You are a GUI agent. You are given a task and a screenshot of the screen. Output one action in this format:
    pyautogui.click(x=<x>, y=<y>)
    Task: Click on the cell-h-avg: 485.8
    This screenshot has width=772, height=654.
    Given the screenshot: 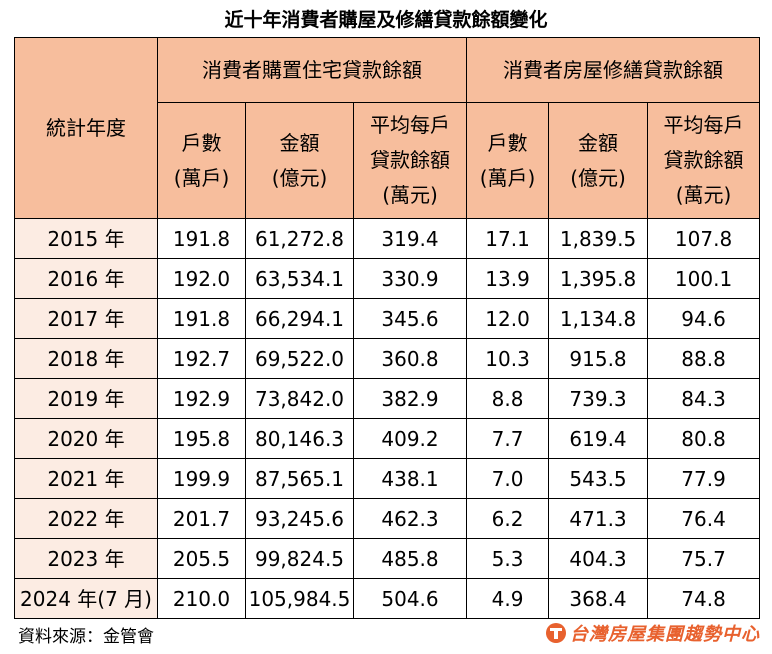 What is the action you would take?
    pyautogui.click(x=410, y=558)
    